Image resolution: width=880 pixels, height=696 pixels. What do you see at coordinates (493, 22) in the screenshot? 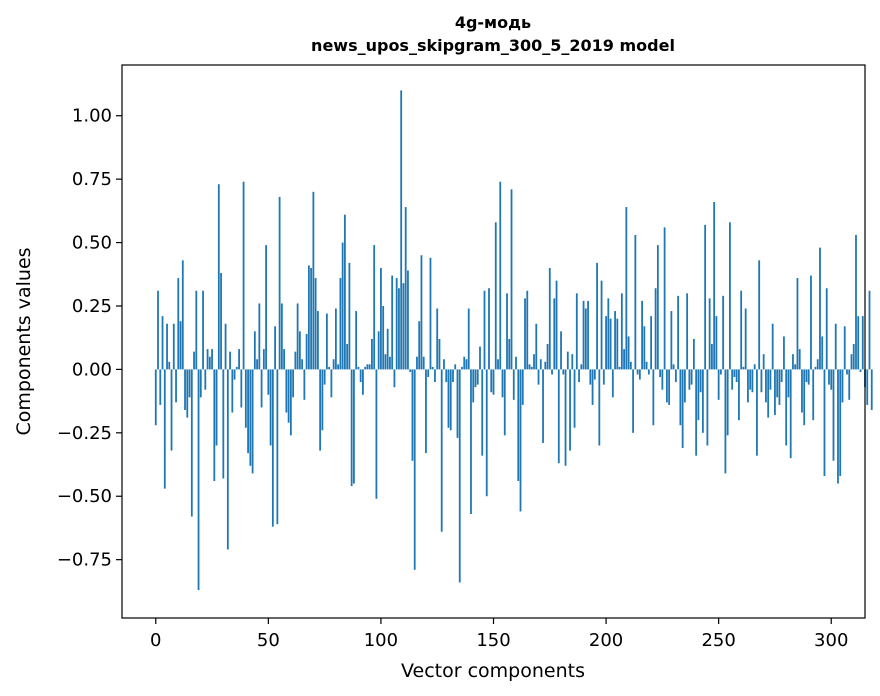
I see `chart-title: 4g-модь` at bounding box center [493, 22].